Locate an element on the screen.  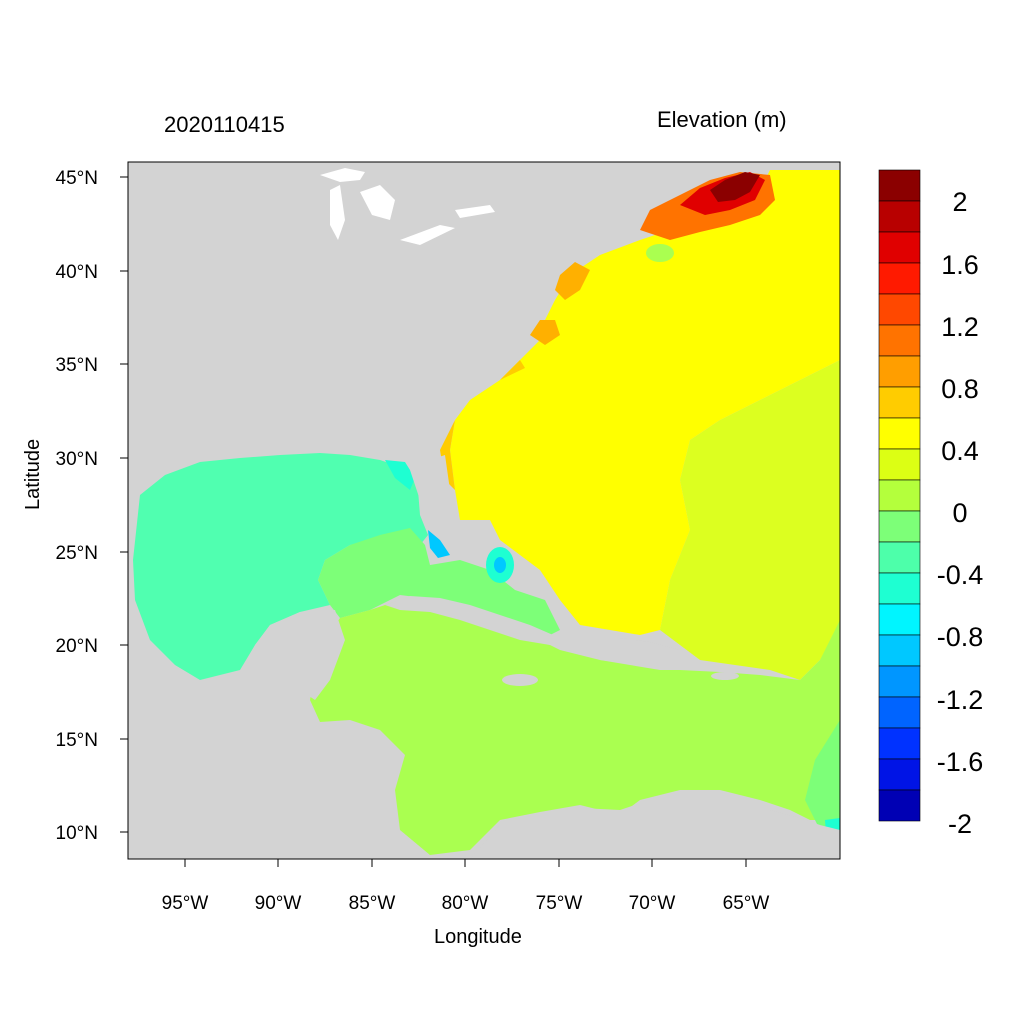
y-tick-label: 15°N is located at coordinates (77, 740).